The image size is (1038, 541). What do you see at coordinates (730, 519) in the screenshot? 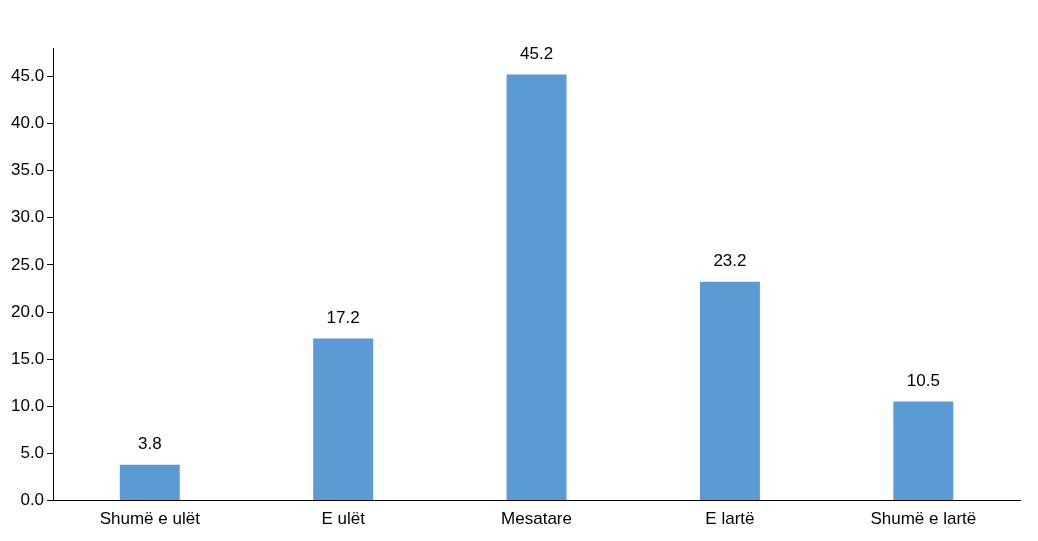
I see `x-tick-label: E lartë` at bounding box center [730, 519].